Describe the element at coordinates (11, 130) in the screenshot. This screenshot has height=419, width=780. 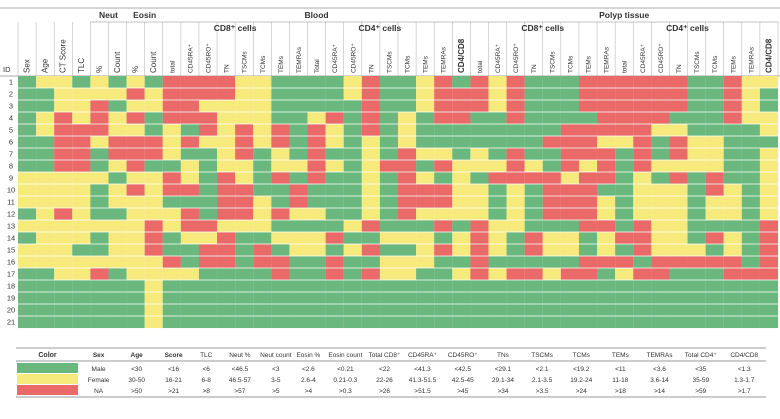
I see `row-id-label: 5` at that location.